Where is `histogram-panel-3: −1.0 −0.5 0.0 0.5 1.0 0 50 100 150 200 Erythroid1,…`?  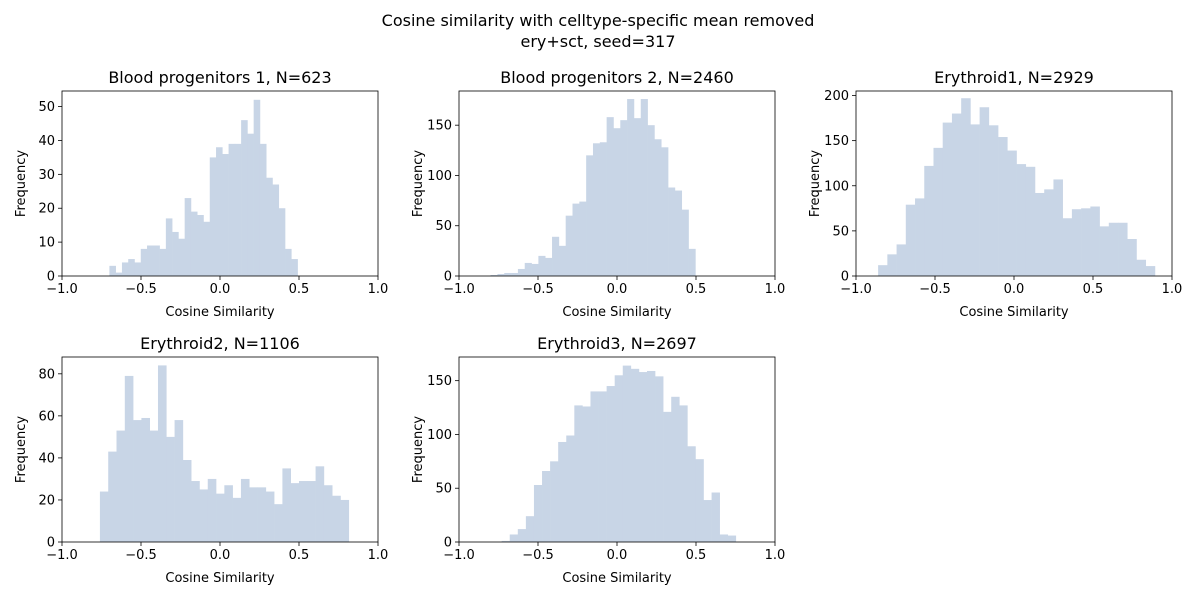
histogram-panel-3: −1.0 −0.5 0.0 0.5 1.0 0 50 100 150 200 Erythroid1,… is located at coordinates (995, 194).